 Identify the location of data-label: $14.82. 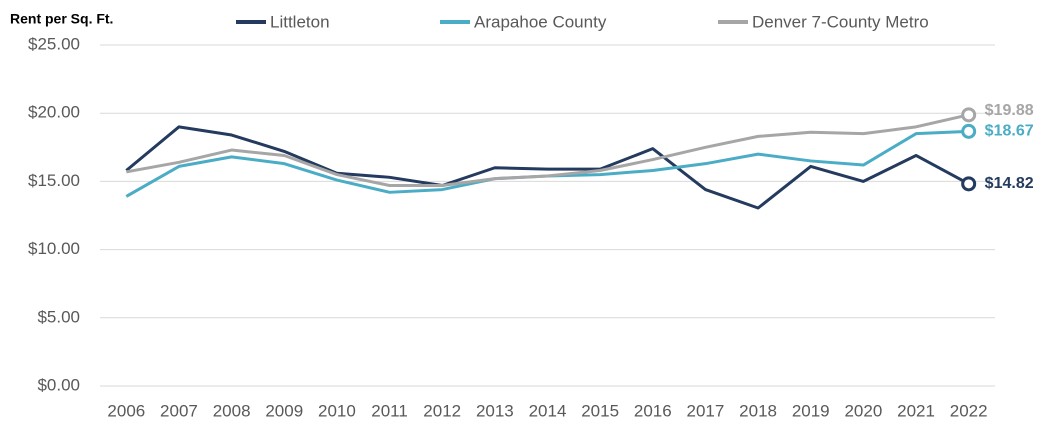
(1009, 183).